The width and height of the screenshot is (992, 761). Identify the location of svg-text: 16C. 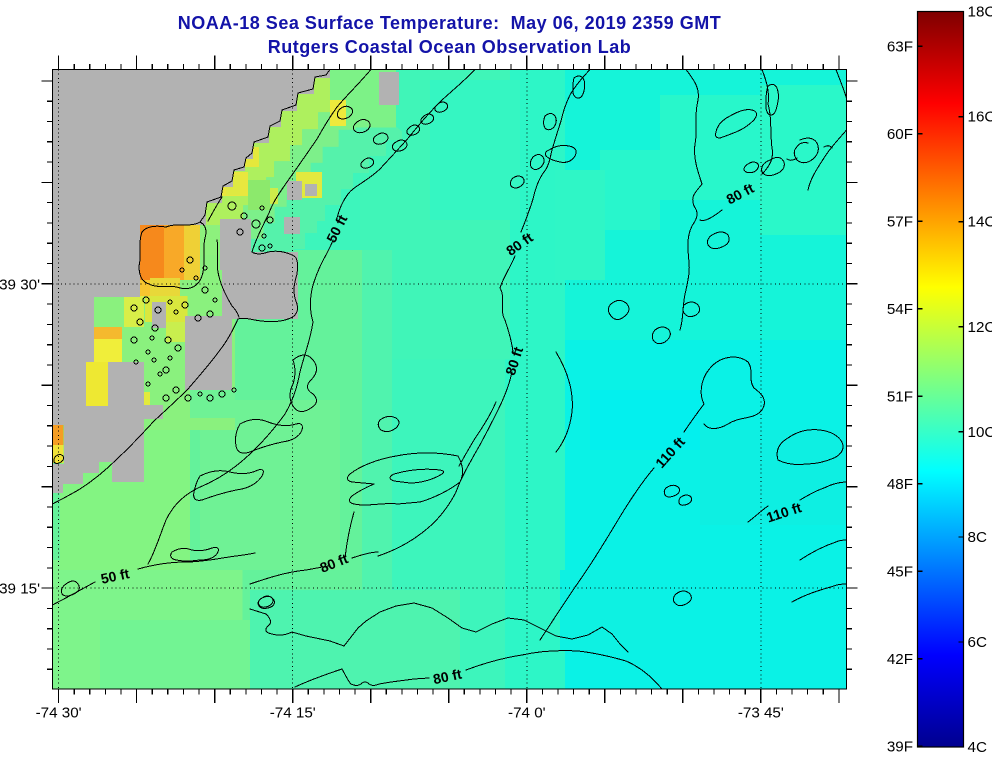
(980, 117).